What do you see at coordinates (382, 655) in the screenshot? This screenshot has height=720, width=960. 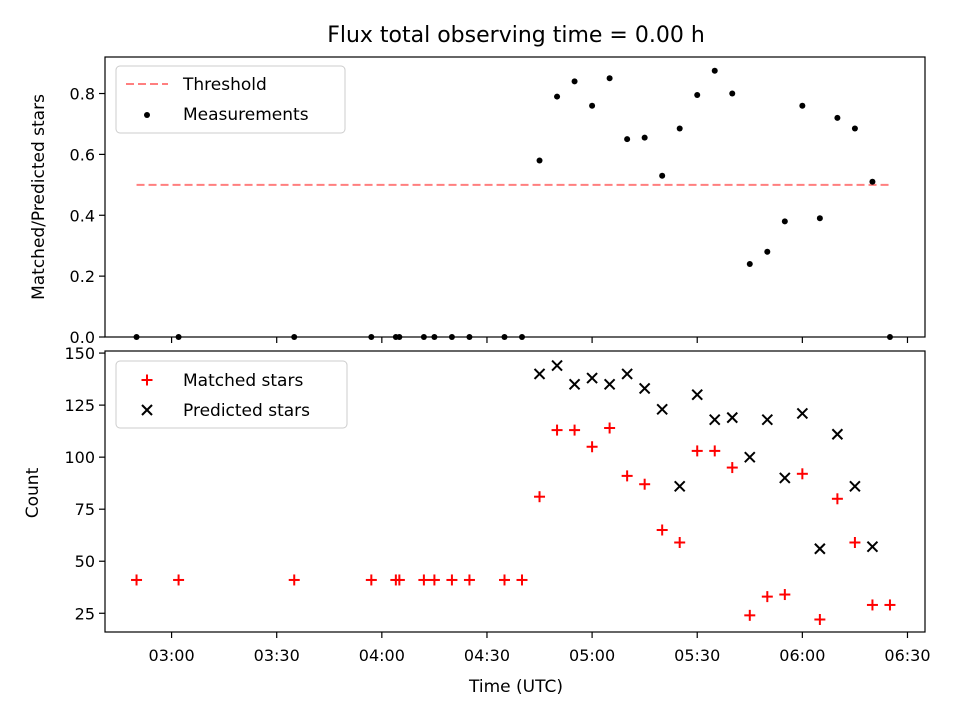 I see `bottom-x-tick-label: 04:00` at bounding box center [382, 655].